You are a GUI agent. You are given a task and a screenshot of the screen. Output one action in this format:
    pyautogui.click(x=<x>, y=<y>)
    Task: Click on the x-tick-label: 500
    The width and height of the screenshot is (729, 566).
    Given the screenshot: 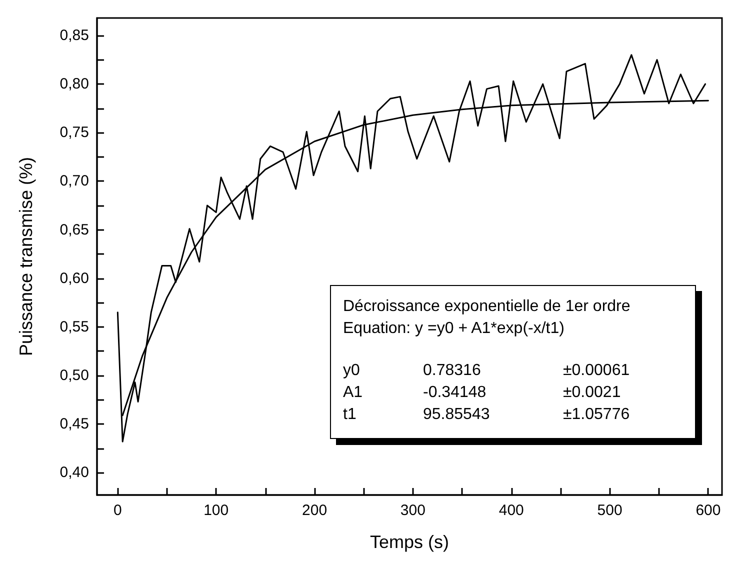 What is the action you would take?
    pyautogui.click(x=609, y=510)
    